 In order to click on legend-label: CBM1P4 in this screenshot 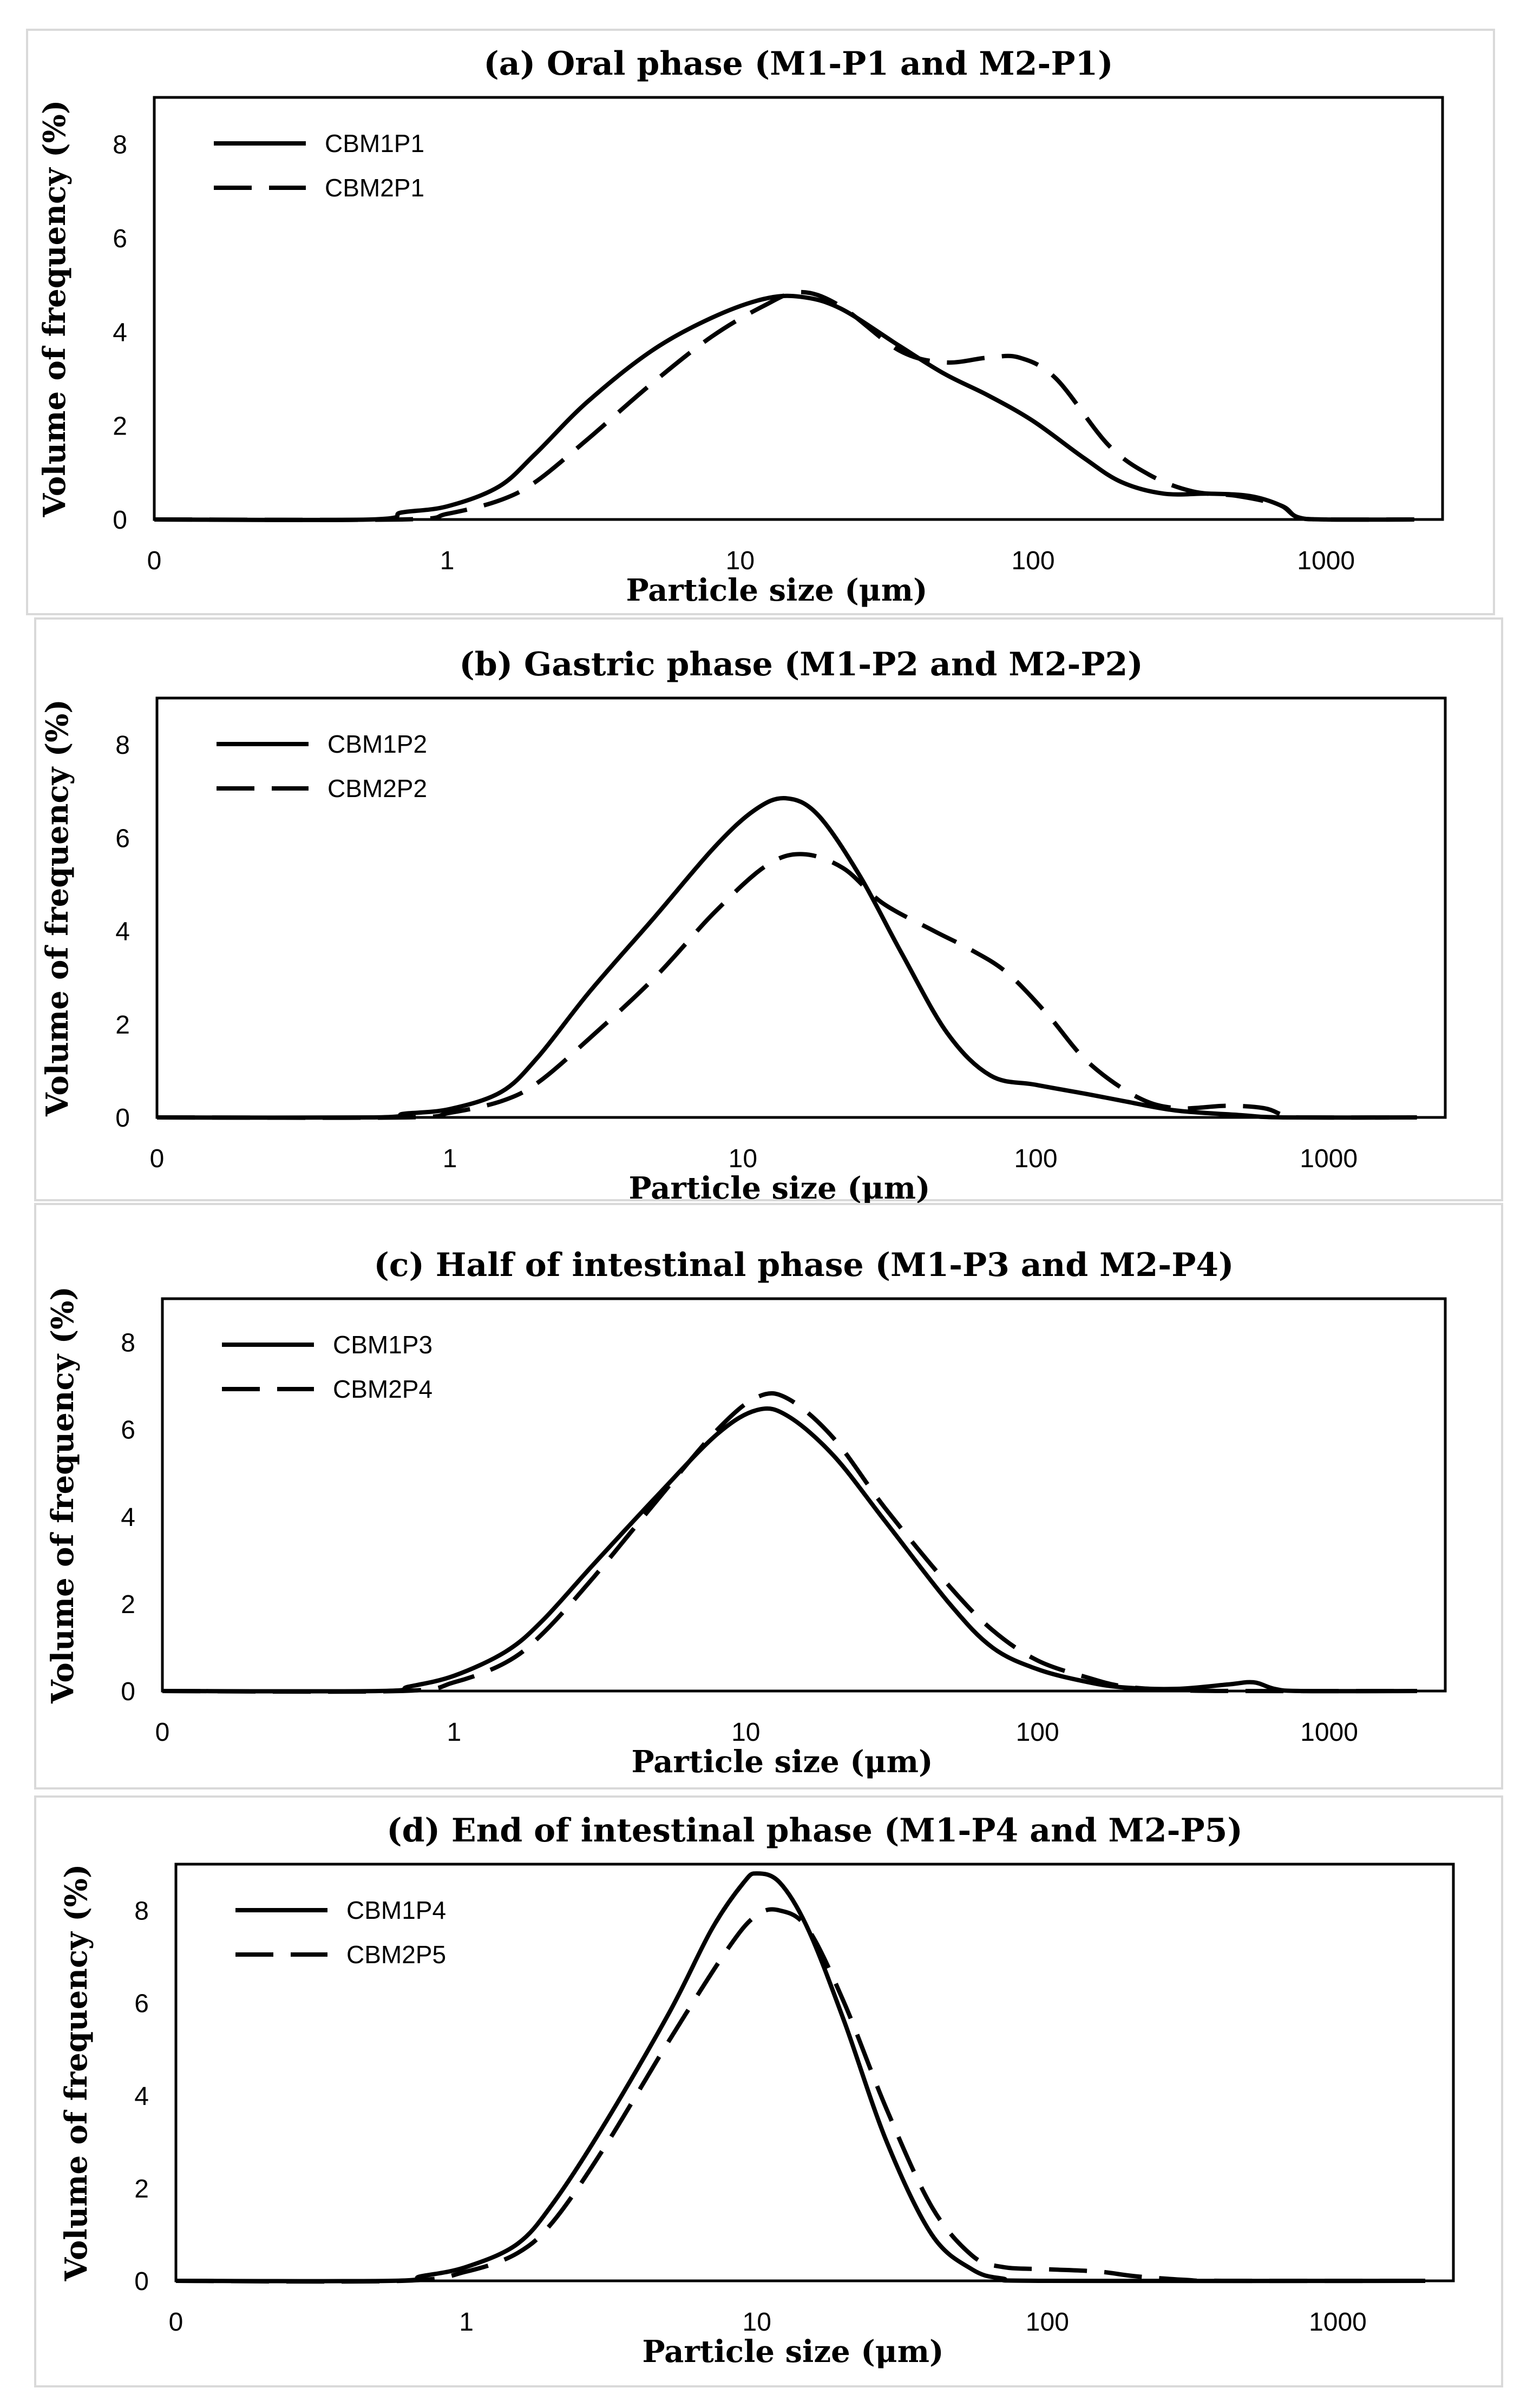, I will do `click(396, 1910)`.